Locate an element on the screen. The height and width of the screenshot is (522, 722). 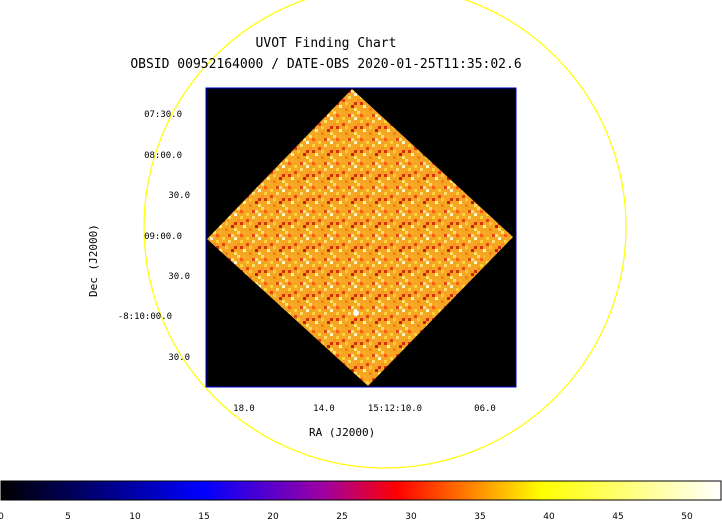
colorbar is located at coordinates (361, 490).